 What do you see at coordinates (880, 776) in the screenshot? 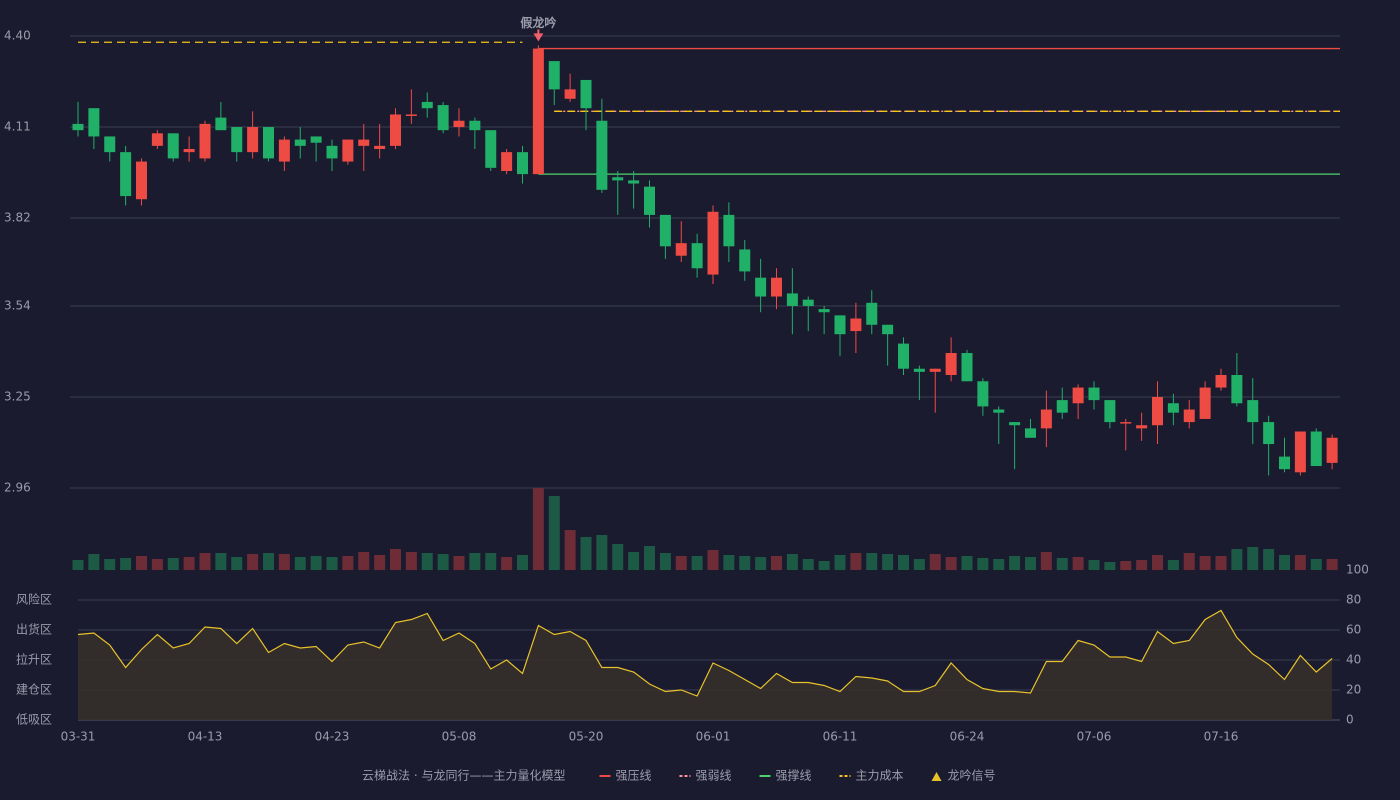
I see `legend-label: 主力成本` at bounding box center [880, 776].